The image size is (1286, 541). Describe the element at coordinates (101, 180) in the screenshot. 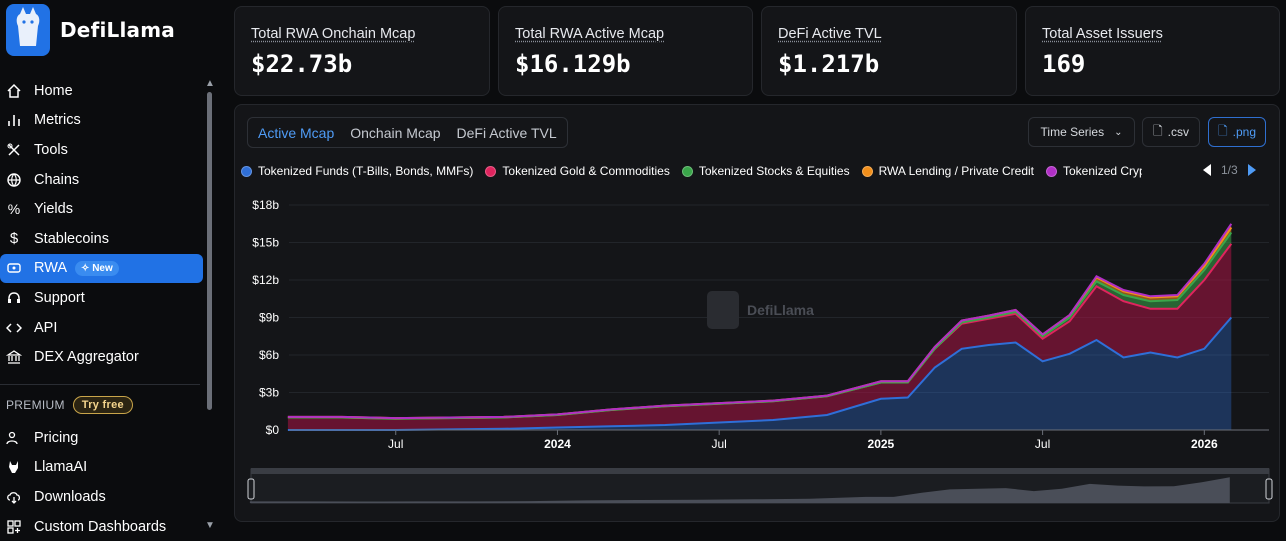

I see `sidebar-item-chains: Chains` at that location.